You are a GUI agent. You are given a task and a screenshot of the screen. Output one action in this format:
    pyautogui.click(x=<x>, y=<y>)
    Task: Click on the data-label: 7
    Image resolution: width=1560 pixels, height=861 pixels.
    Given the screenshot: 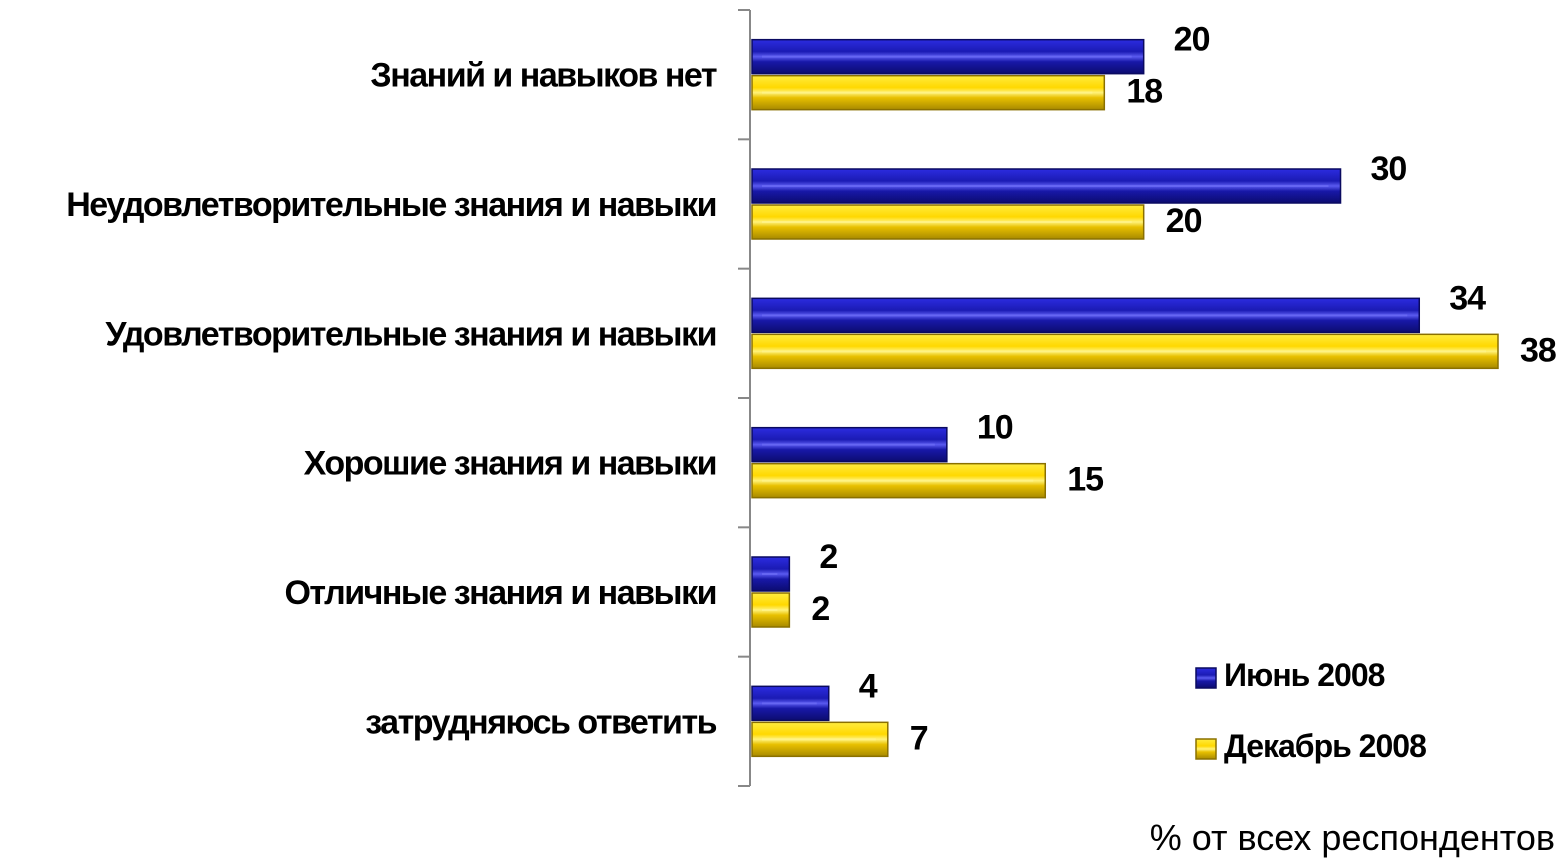 What is the action you would take?
    pyautogui.click(x=919, y=738)
    